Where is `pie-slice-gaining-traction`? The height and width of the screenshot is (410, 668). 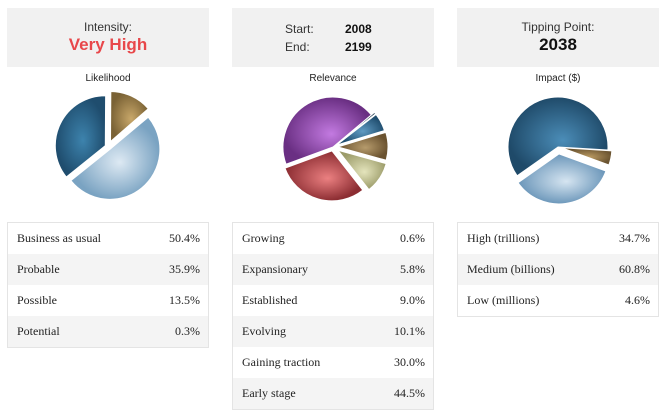 pie-slice-gaining-traction is located at coordinates (324, 176).